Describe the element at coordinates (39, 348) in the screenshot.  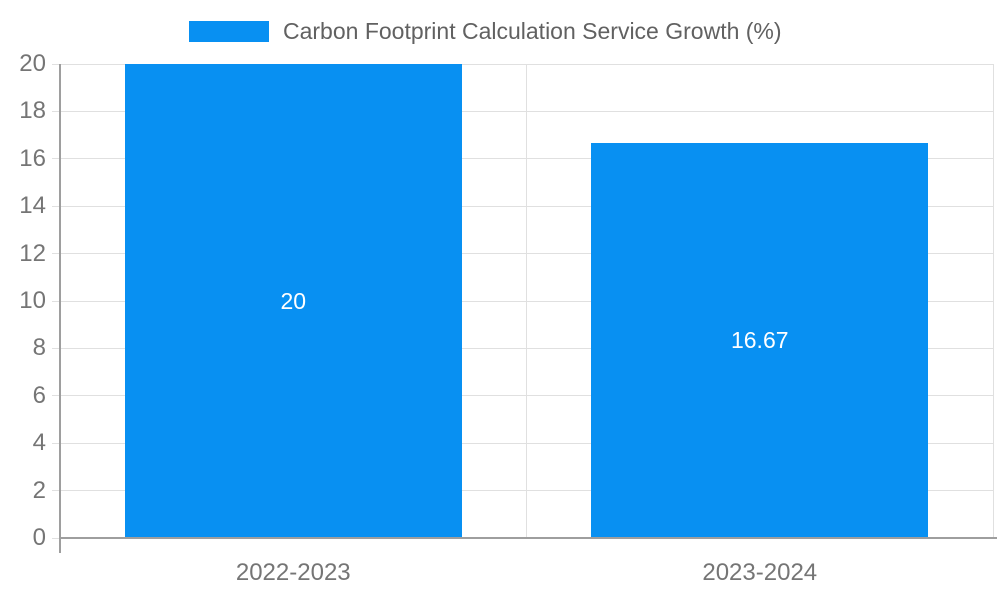
I see `y-tick-label: 8` at that location.